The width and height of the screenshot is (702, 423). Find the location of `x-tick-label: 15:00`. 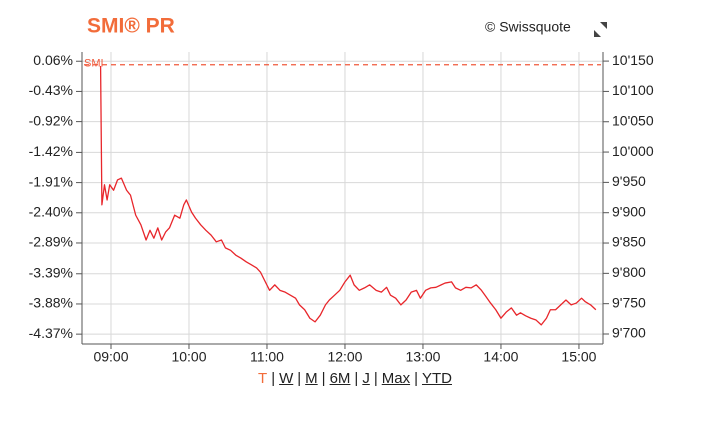

x-tick-label: 15:00 is located at coordinates (578, 357).